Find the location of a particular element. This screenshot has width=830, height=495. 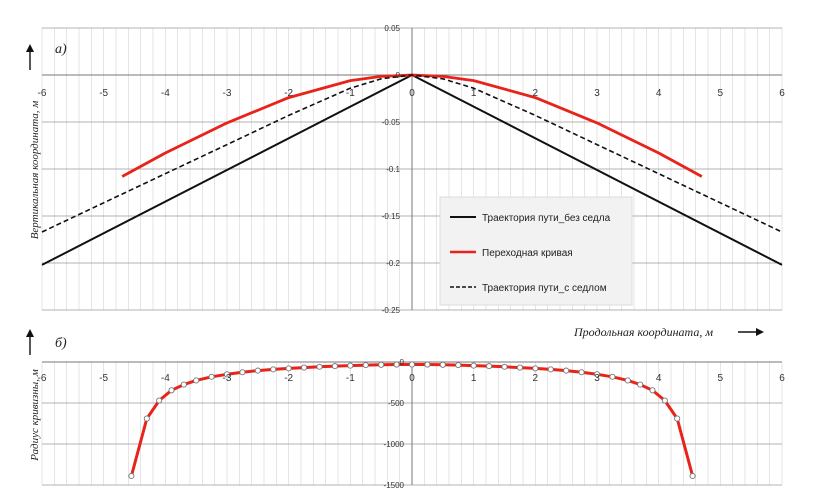

legend-label-transition: Переходная кривая is located at coordinates (527, 253).